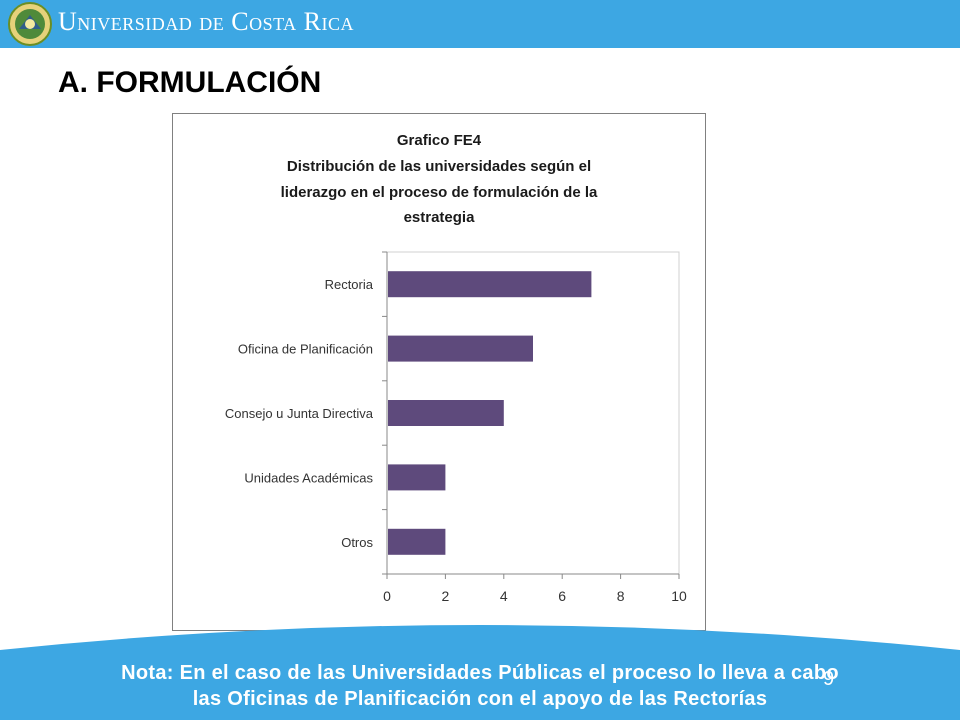 The width and height of the screenshot is (960, 720). I want to click on section-title: A. FORMULACIÓN, so click(190, 82).